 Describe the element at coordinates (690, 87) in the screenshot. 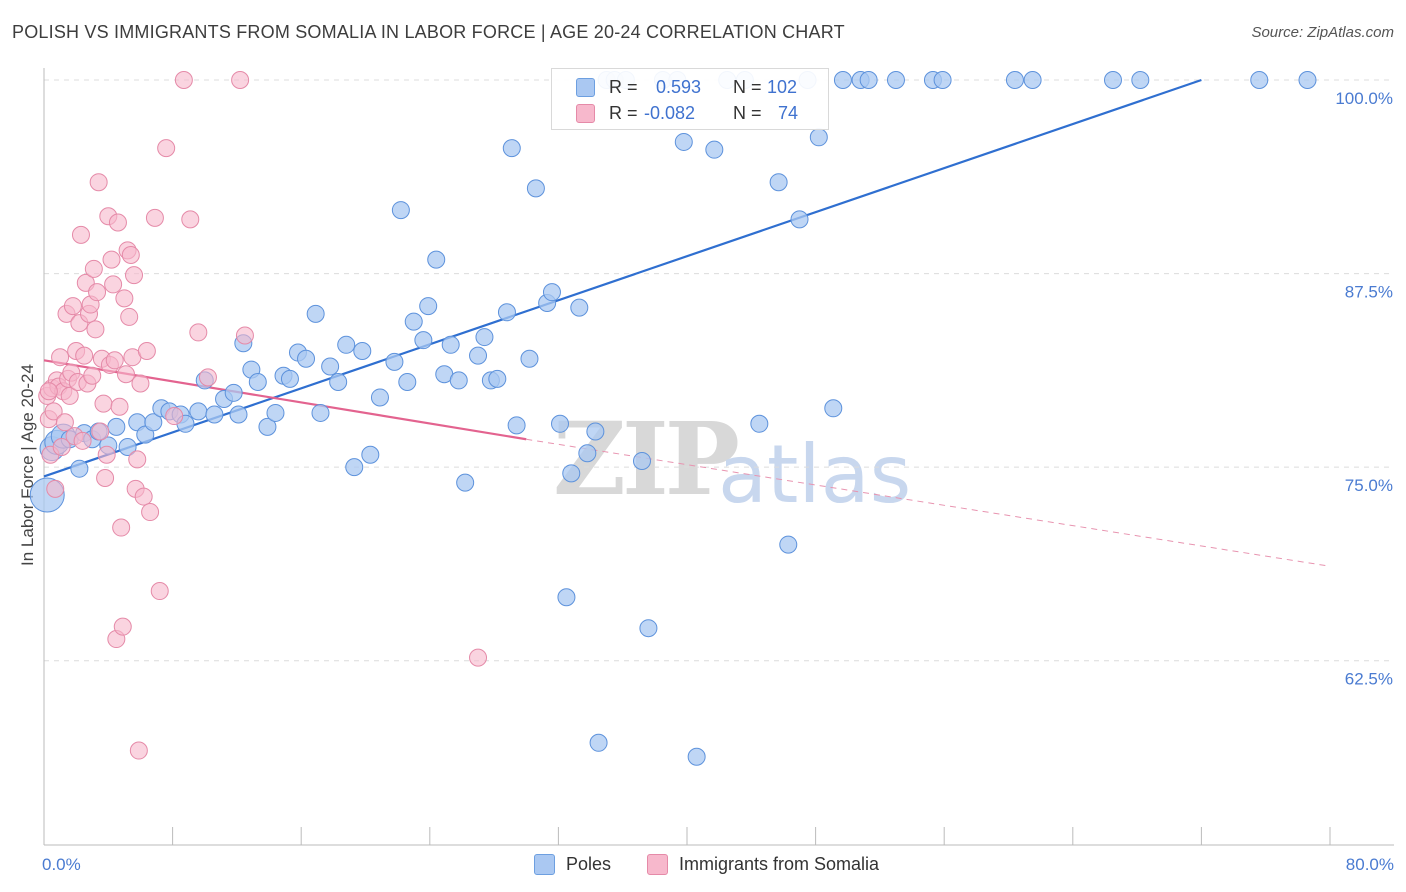

I see `legend-row-poles: R = 0.593 N = 102` at that location.